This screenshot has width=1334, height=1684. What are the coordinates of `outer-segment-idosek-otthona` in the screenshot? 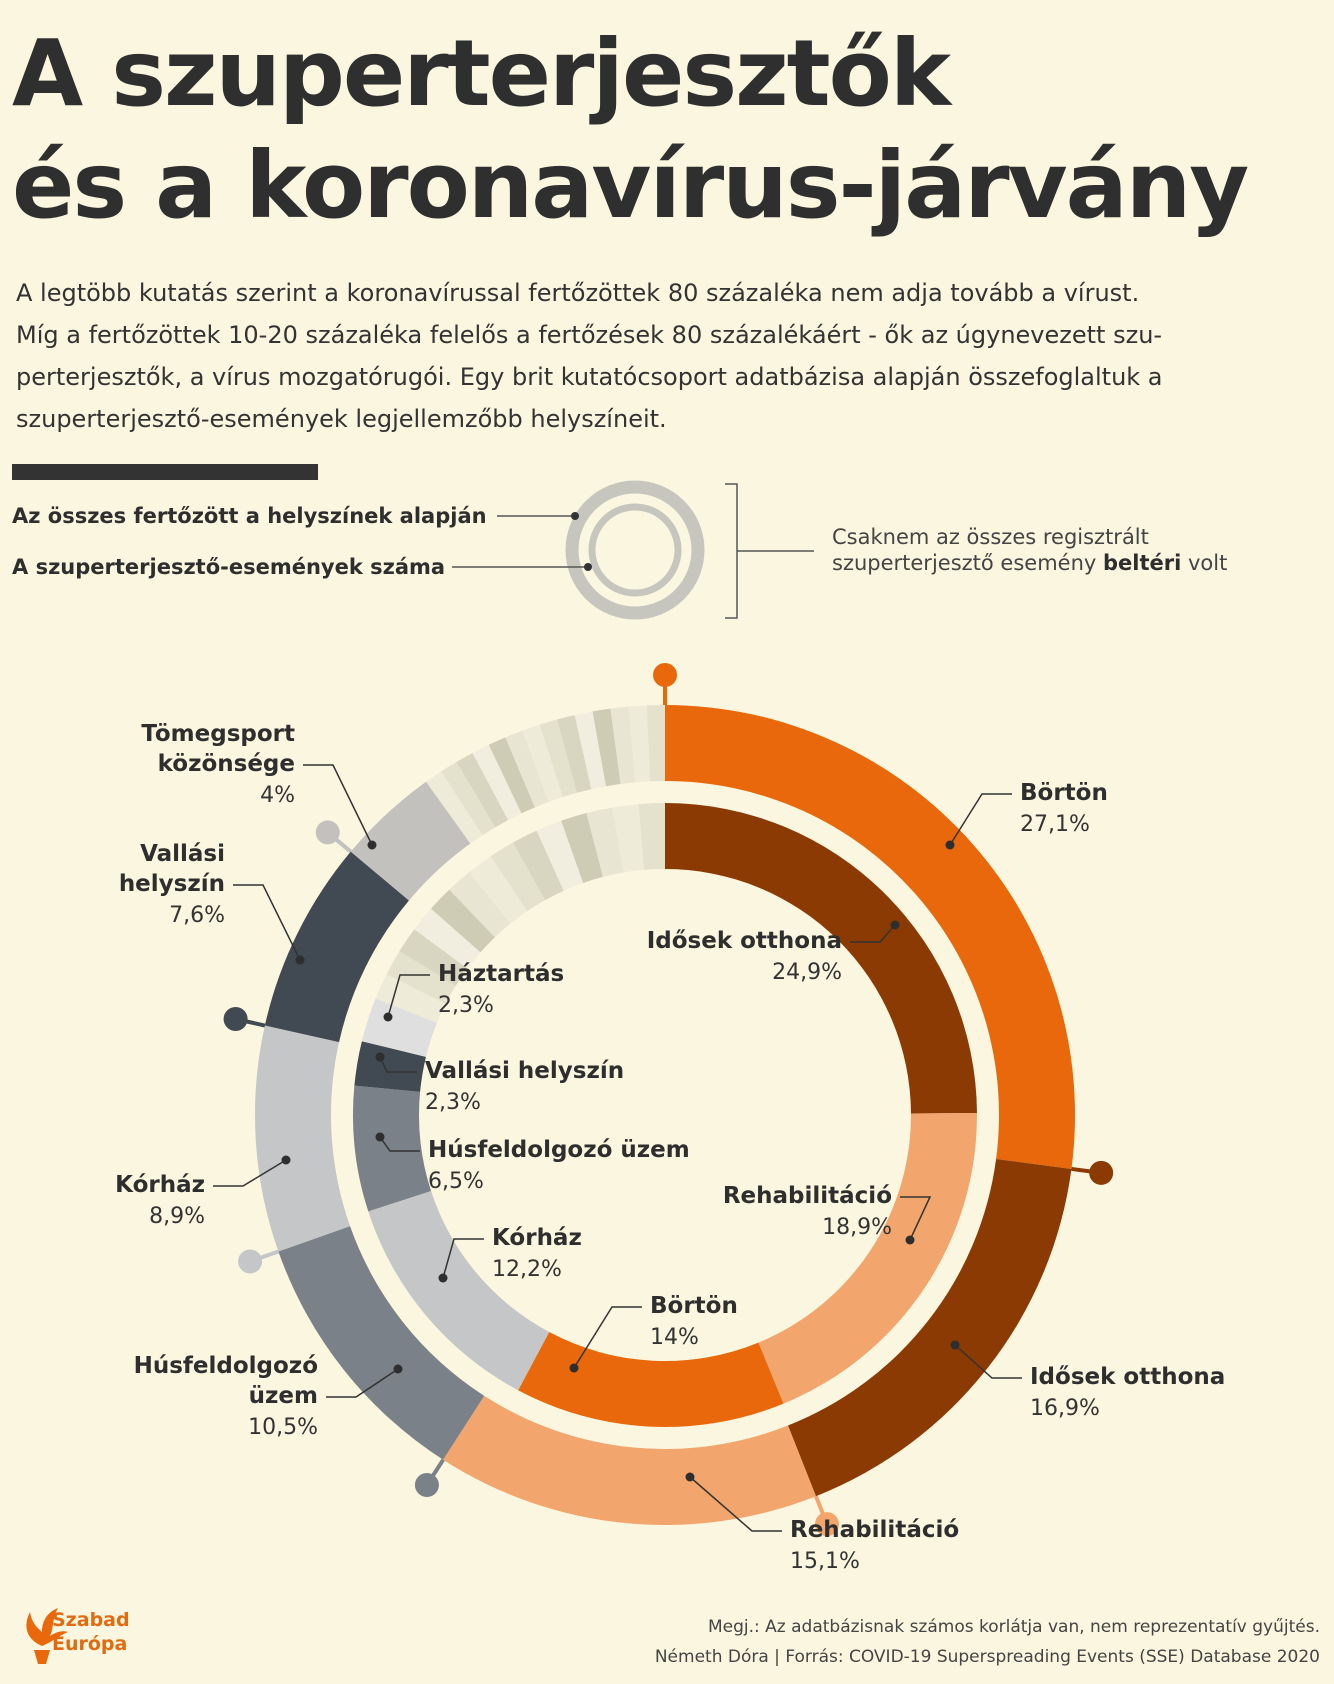 It's located at (929, 1327).